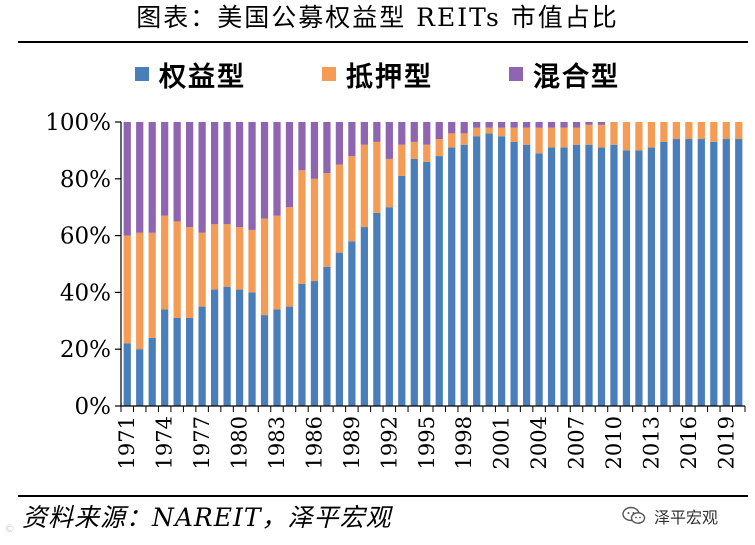 Image resolution: width=755 pixels, height=545 pixels. What do you see at coordinates (502, 271) in the screenshot?
I see `bar-equity-2001` at bounding box center [502, 271].